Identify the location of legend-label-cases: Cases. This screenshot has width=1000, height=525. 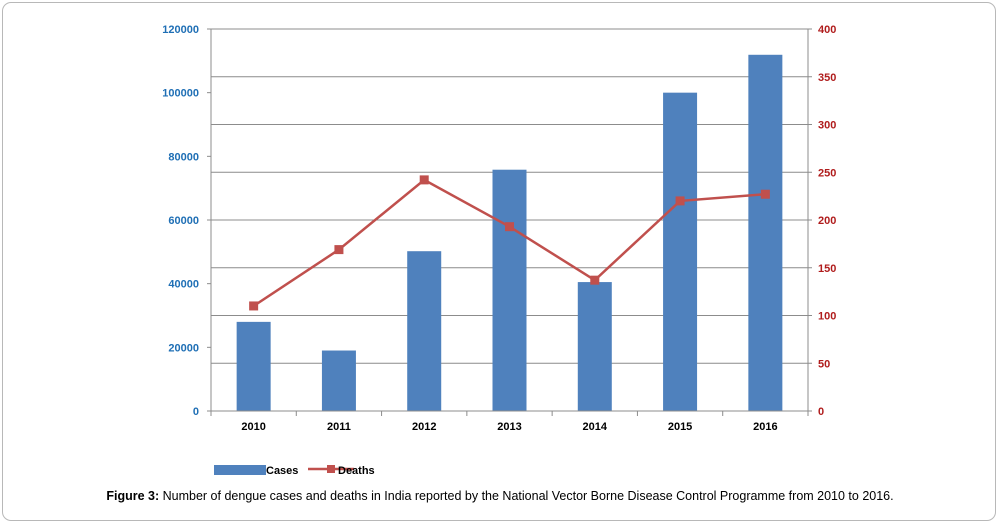
(282, 471).